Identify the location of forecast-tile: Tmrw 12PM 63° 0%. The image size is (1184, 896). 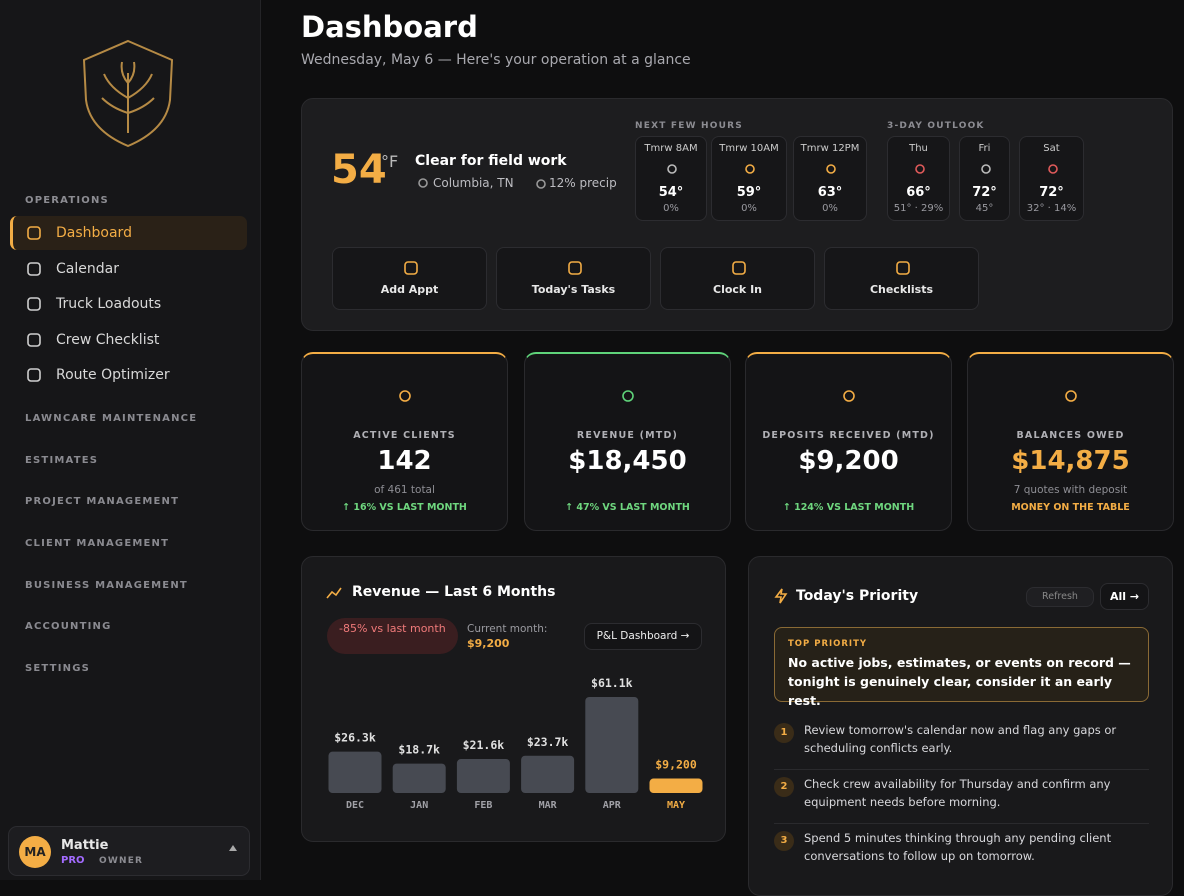
(830, 178).